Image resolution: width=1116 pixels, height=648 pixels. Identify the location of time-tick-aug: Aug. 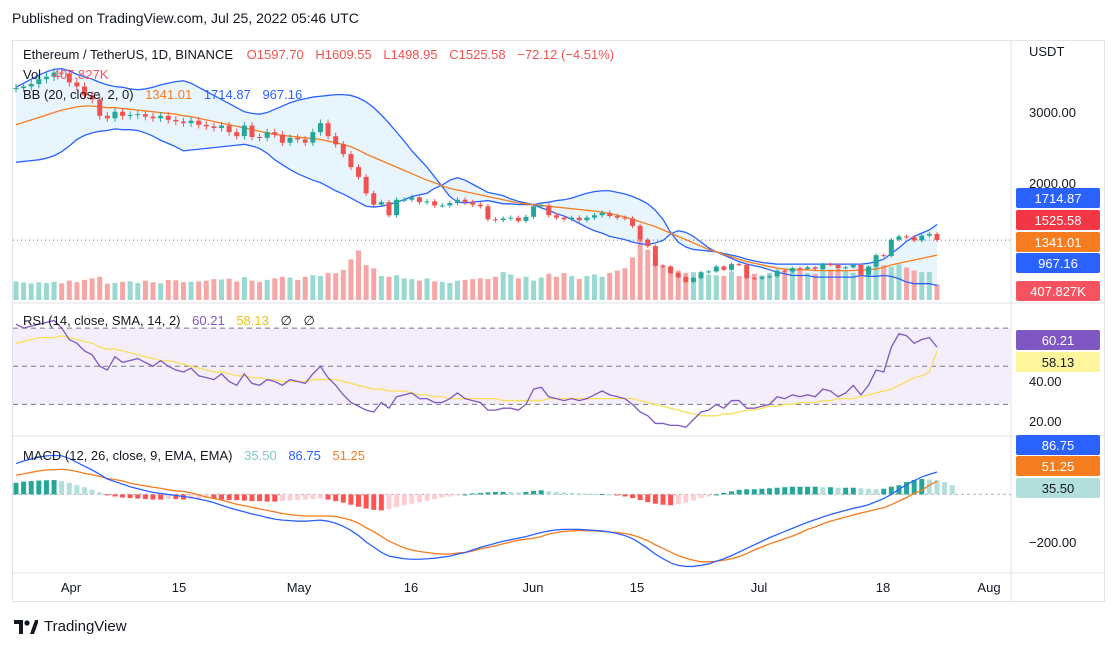
(988, 587).